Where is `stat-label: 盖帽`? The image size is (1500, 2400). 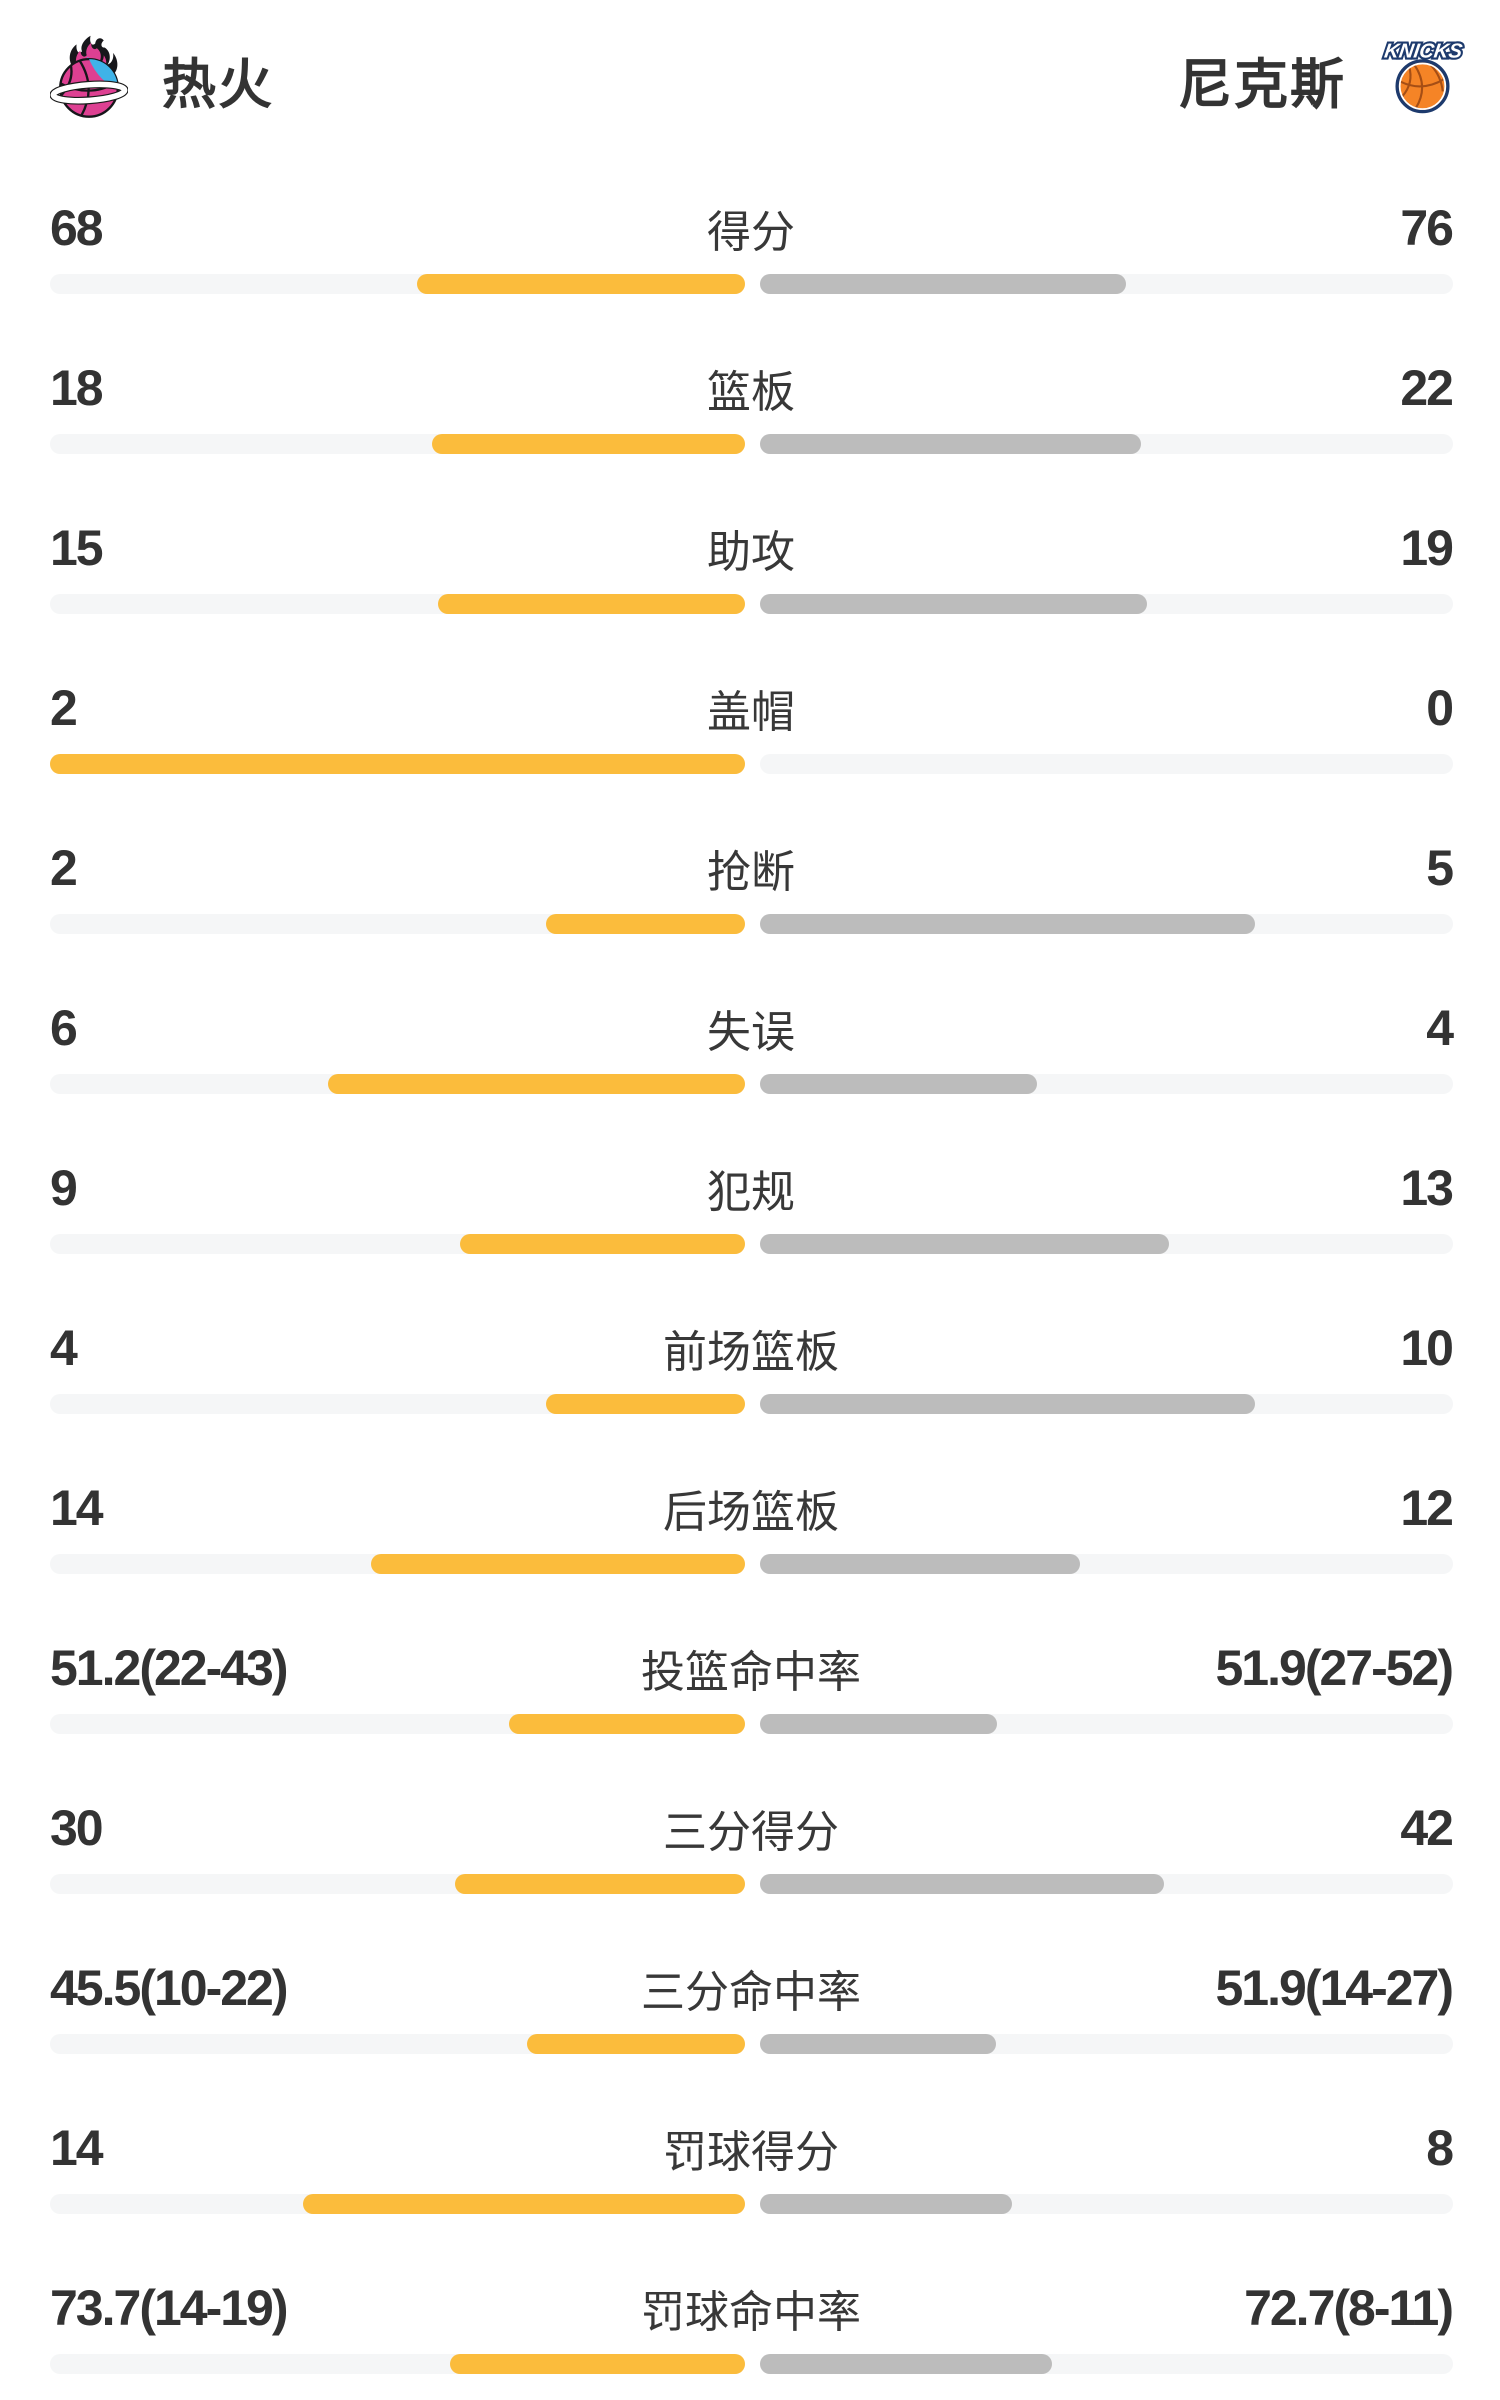
stat-label: 盖帽 is located at coordinates (751, 712).